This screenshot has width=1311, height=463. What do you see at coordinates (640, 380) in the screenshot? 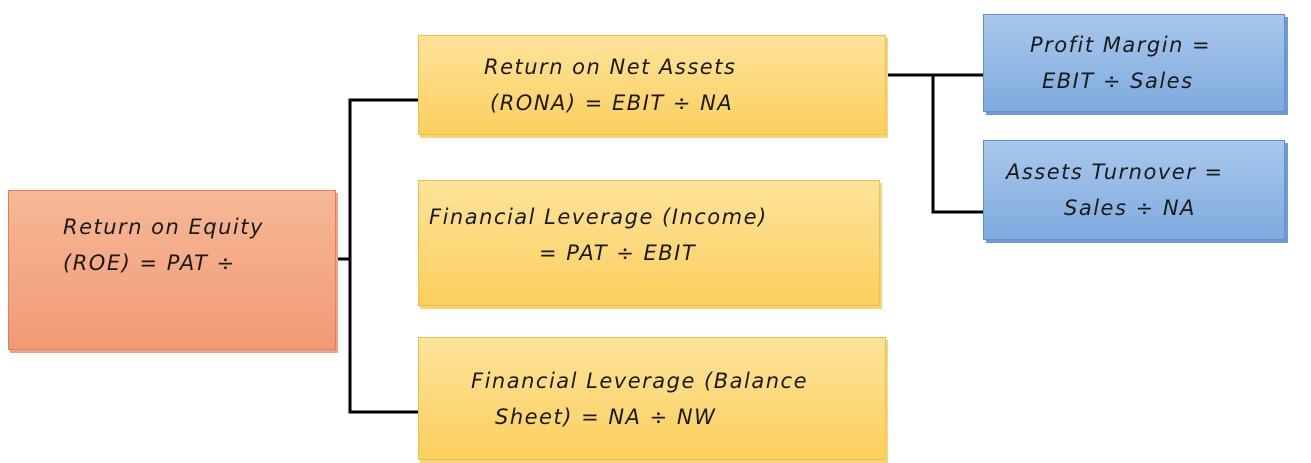
I see `node-text: Financial Leverage (Balance` at bounding box center [640, 380].